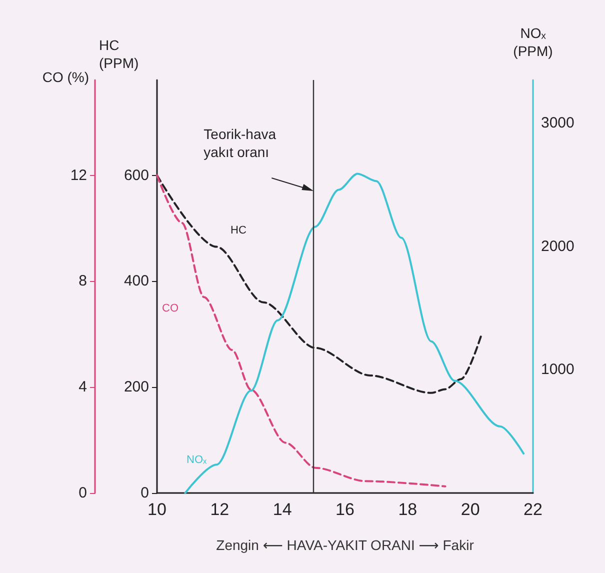  What do you see at coordinates (557, 369) in the screenshot?
I see `y2-tick-label: 1000` at bounding box center [557, 369].